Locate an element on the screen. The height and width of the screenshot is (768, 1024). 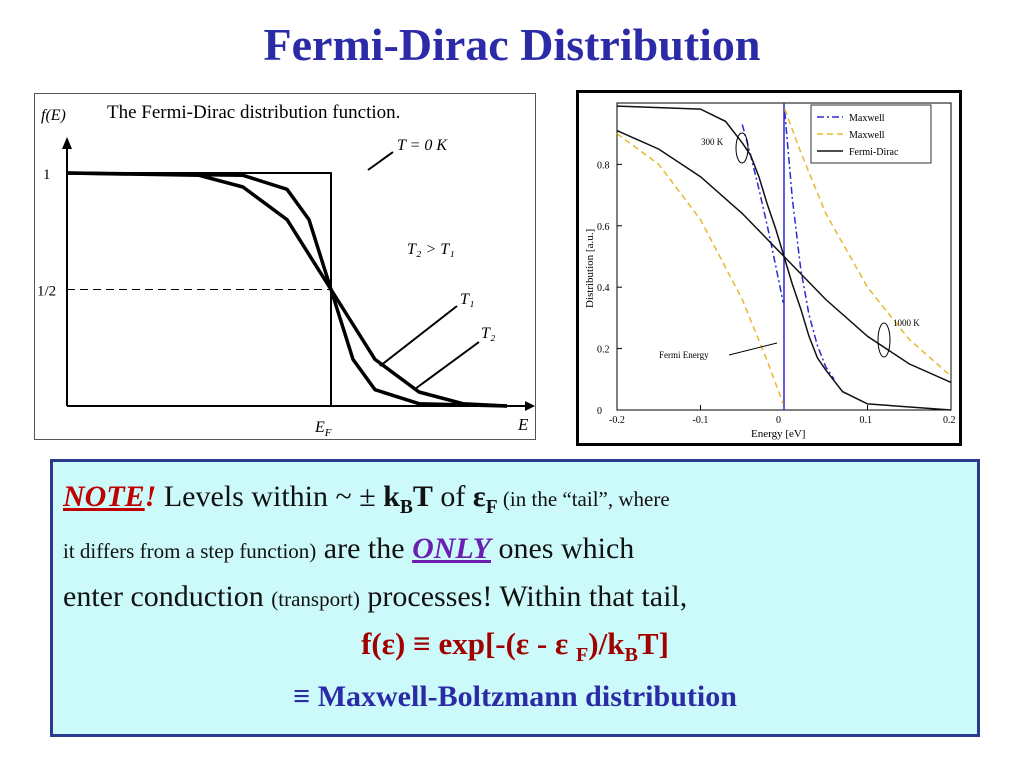
x-axis-label: Energy [eV] is located at coordinates (778, 434).